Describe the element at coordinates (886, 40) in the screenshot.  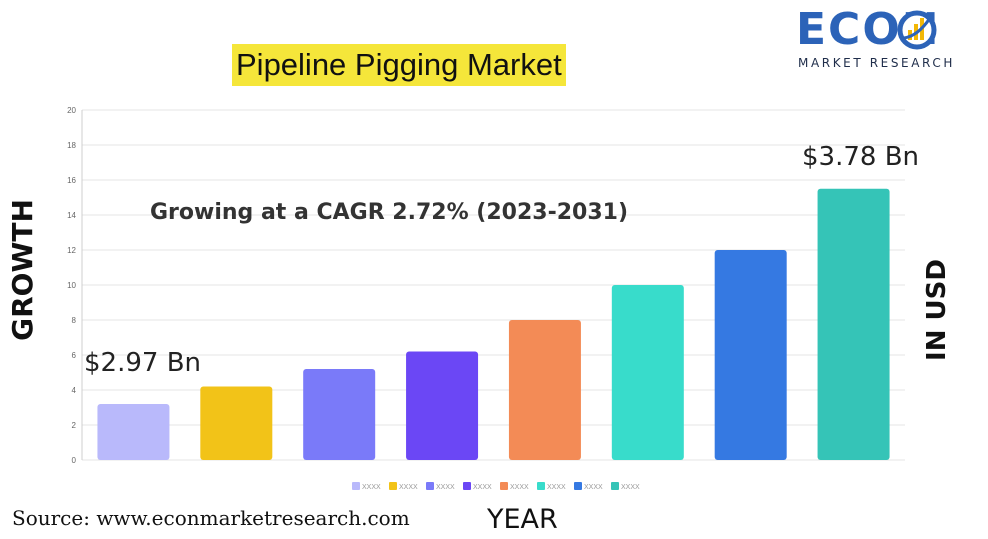
I see `econ-logo: ECON MARKET RESEARCH` at that location.